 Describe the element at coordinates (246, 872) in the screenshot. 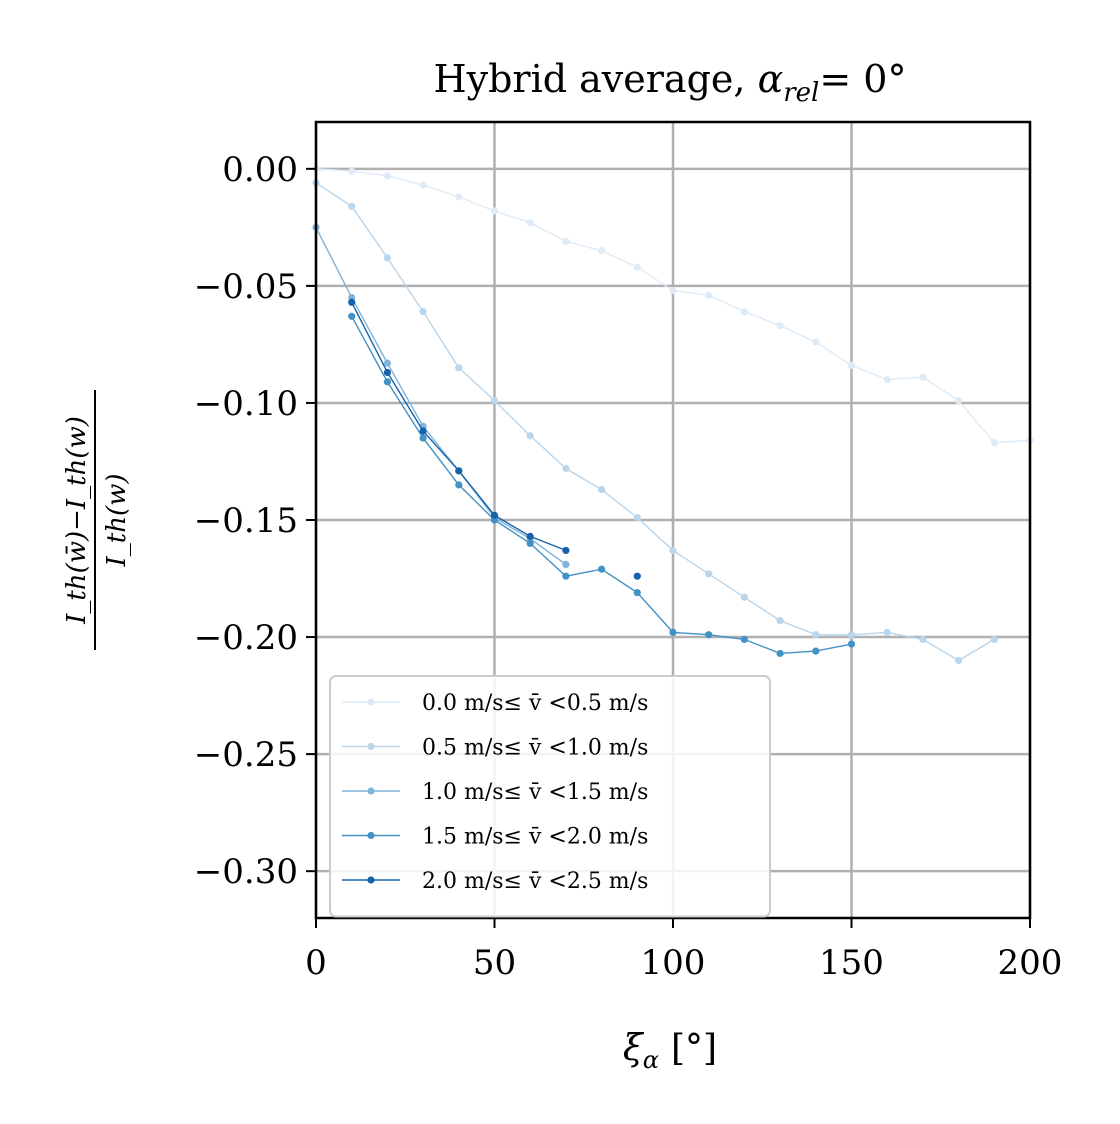

I see `y-tick-label: −0.30` at that location.